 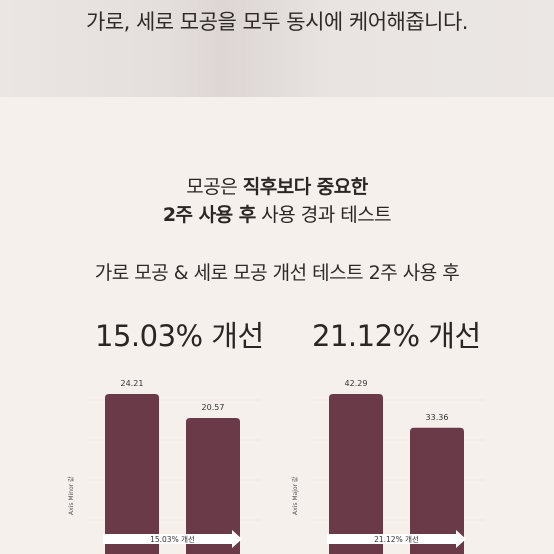 I want to click on improvement-label: 15.03% 개선, so click(x=172, y=539).